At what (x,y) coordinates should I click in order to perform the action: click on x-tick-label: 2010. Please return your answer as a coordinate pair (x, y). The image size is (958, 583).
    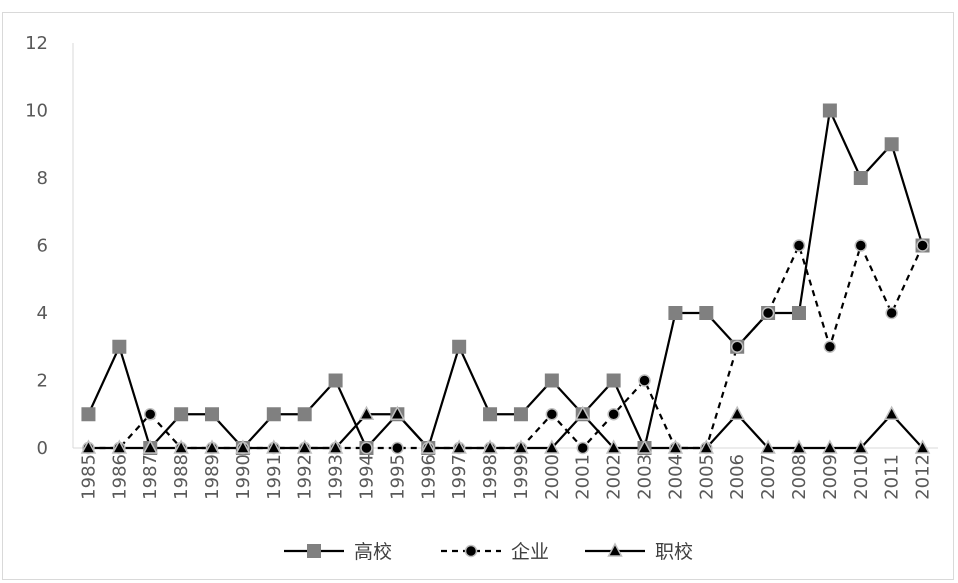
    Looking at the image, I should click on (861, 477).